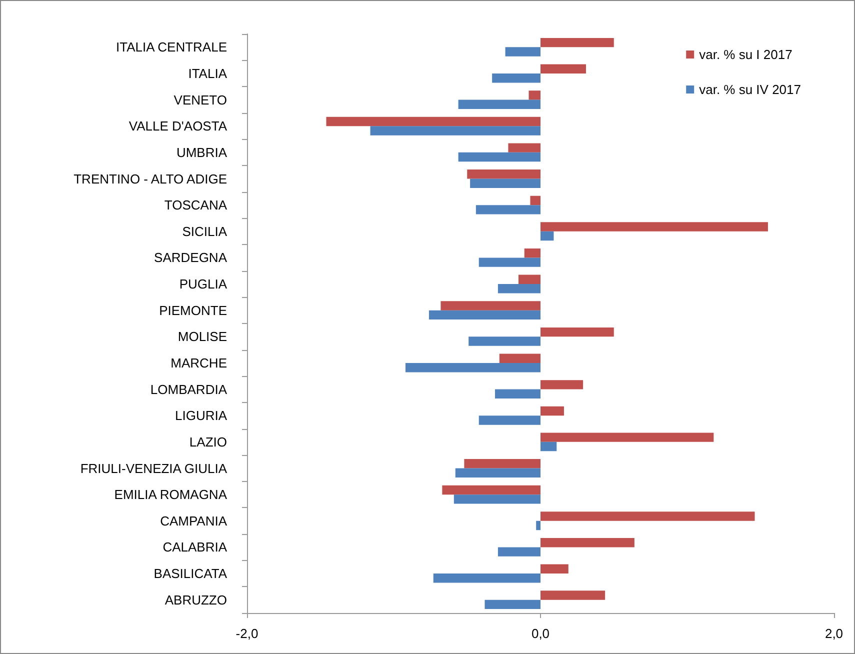 The image size is (855, 654). Describe the element at coordinates (540, 633) in the screenshot. I see `x-tick-label: 0,0` at that location.